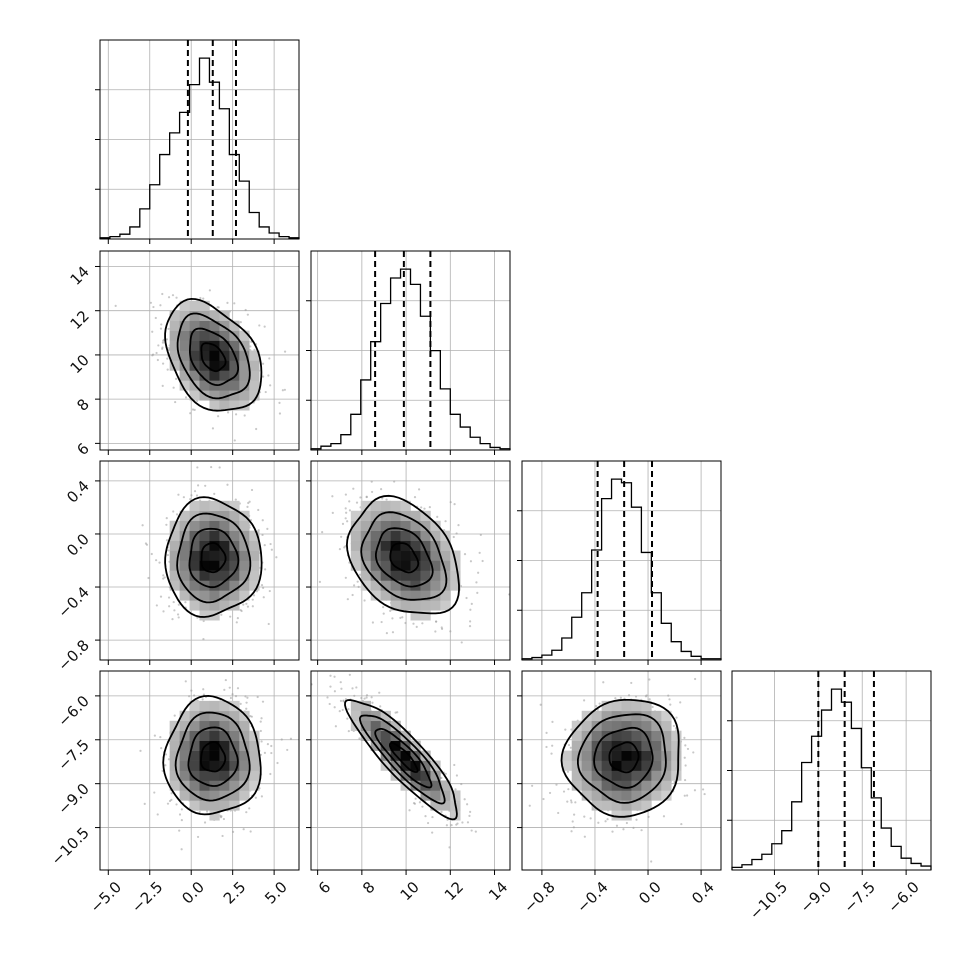  I want to click on y-tick-label: 0.0, so click(78, 545).